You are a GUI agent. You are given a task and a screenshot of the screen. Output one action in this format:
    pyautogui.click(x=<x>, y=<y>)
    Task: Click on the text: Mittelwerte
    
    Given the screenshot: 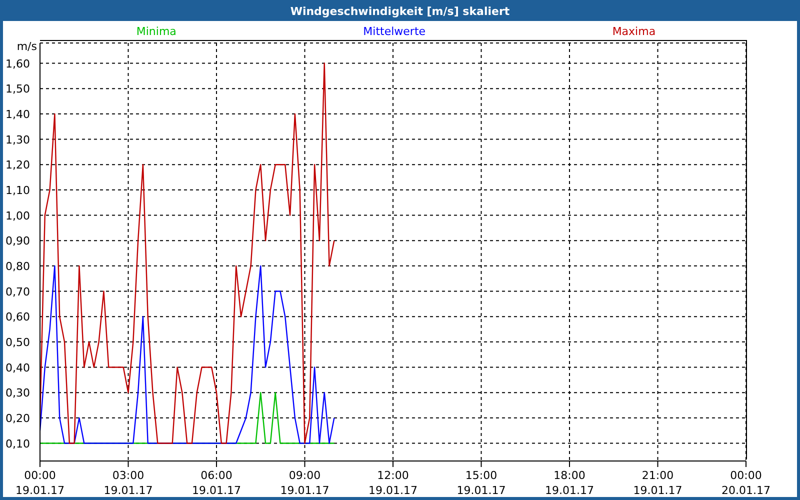 What is the action you would take?
    pyautogui.click(x=394, y=31)
    